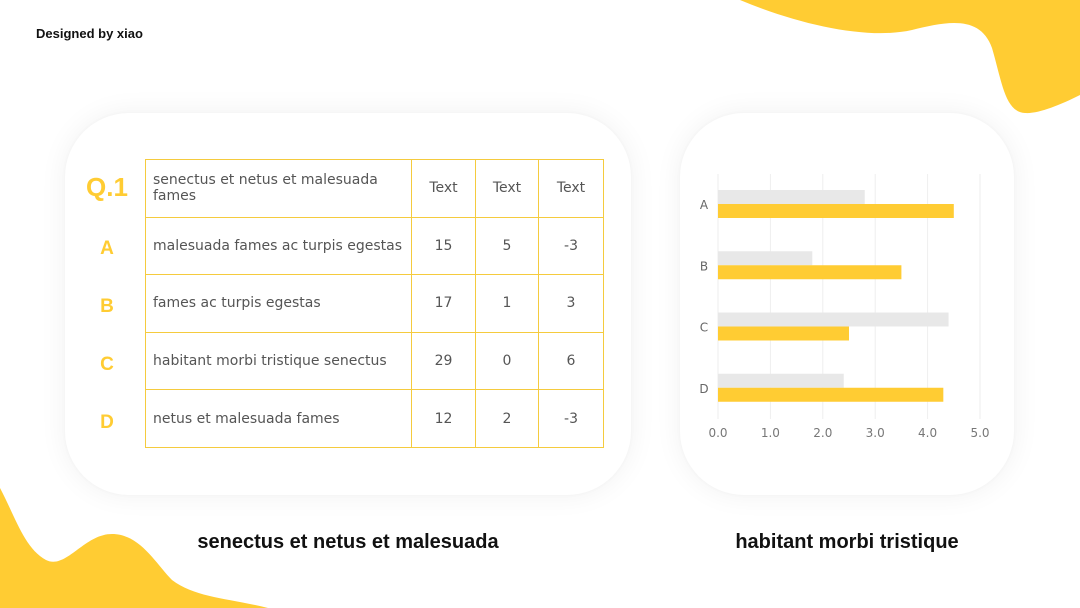 The image size is (1080, 608). I want to click on table-row: netus et malesuada fames 12 2 -3, so click(374, 418).